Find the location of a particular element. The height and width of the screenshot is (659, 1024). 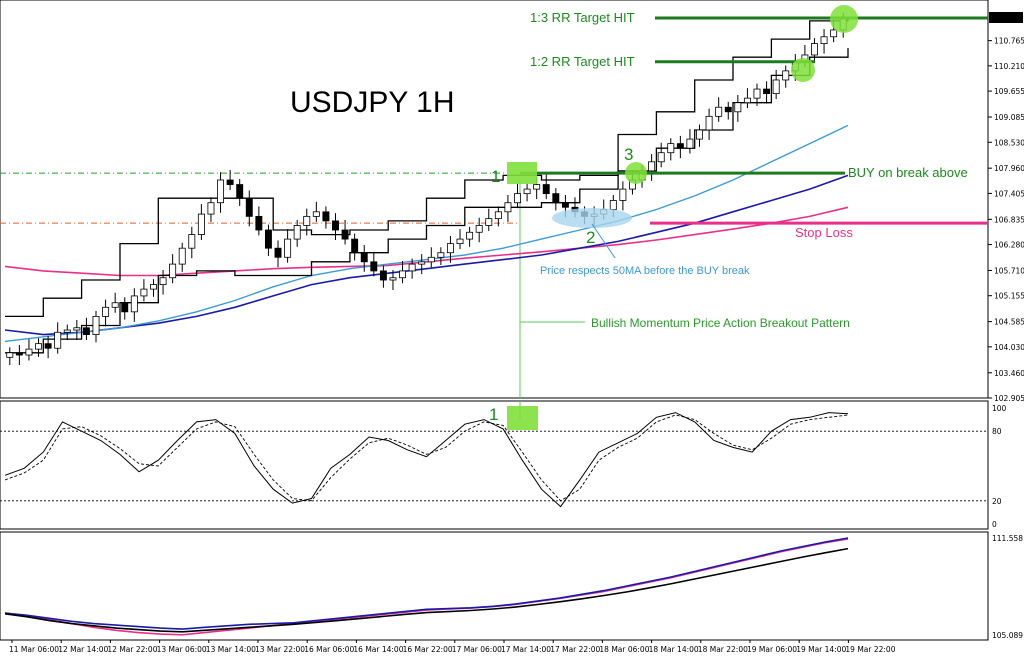

bottom-black-line is located at coordinates (426, 590).